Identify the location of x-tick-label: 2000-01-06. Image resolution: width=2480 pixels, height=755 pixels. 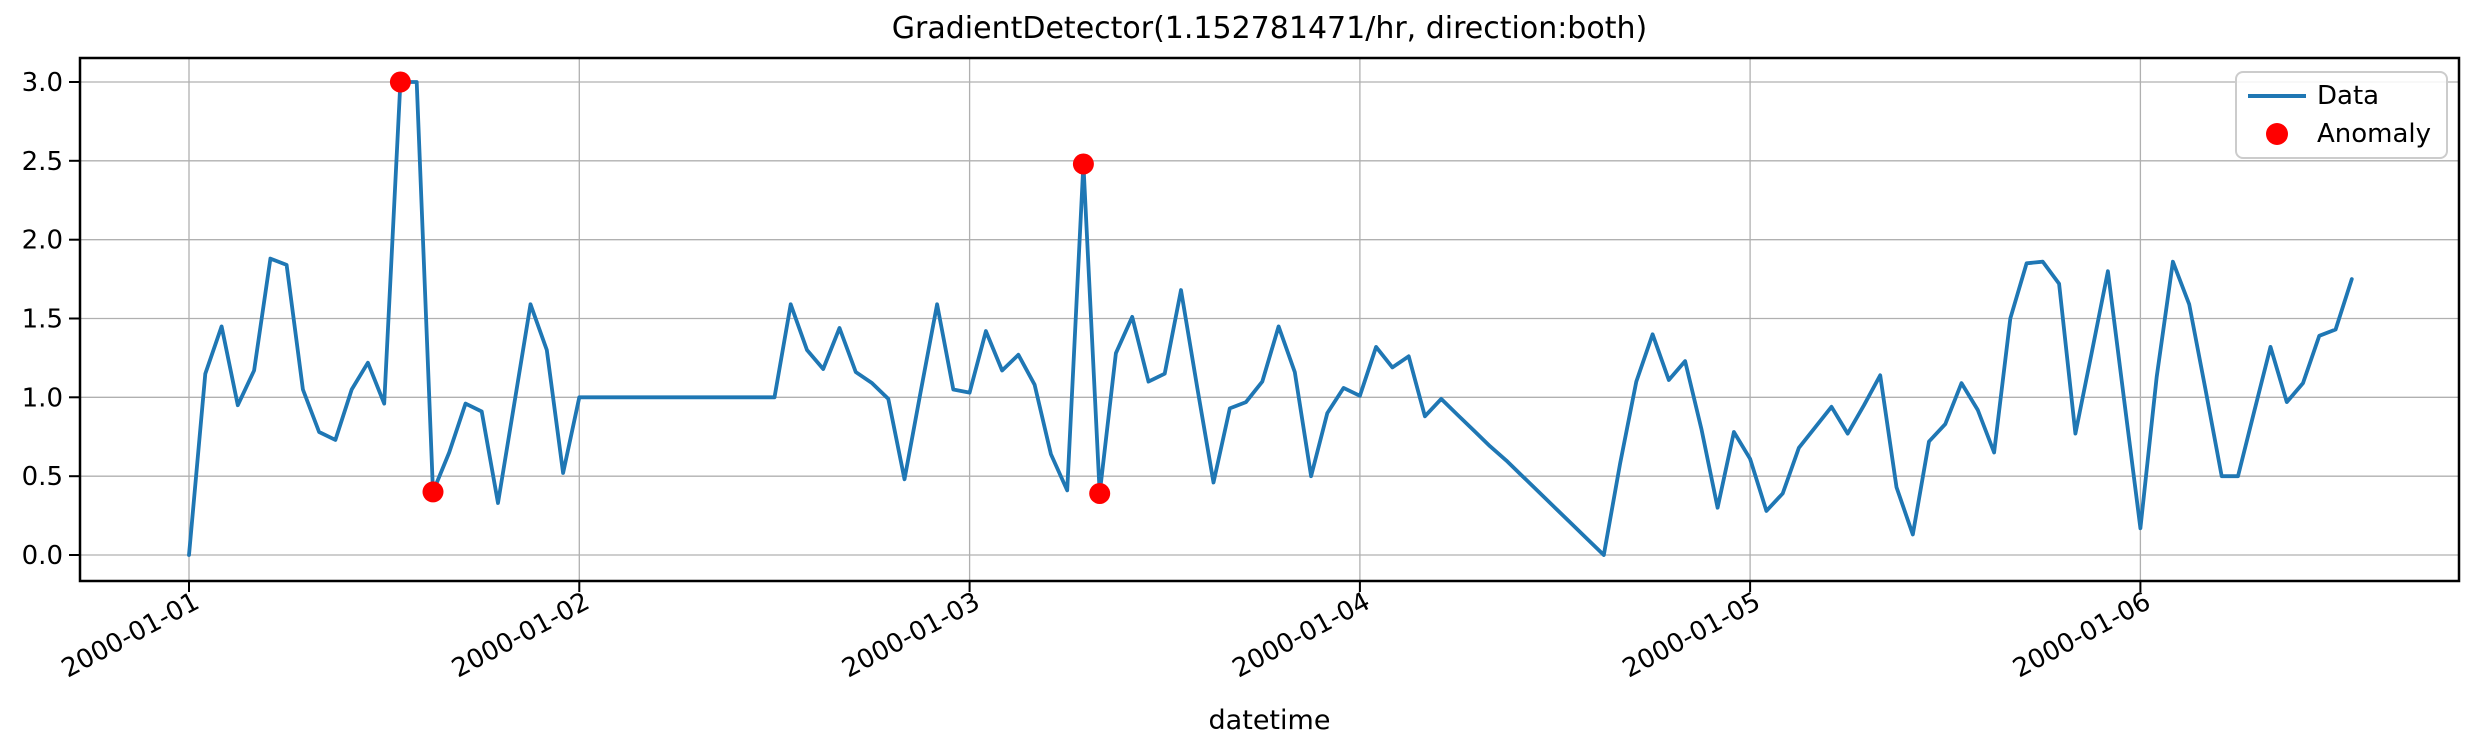
(2082, 635).